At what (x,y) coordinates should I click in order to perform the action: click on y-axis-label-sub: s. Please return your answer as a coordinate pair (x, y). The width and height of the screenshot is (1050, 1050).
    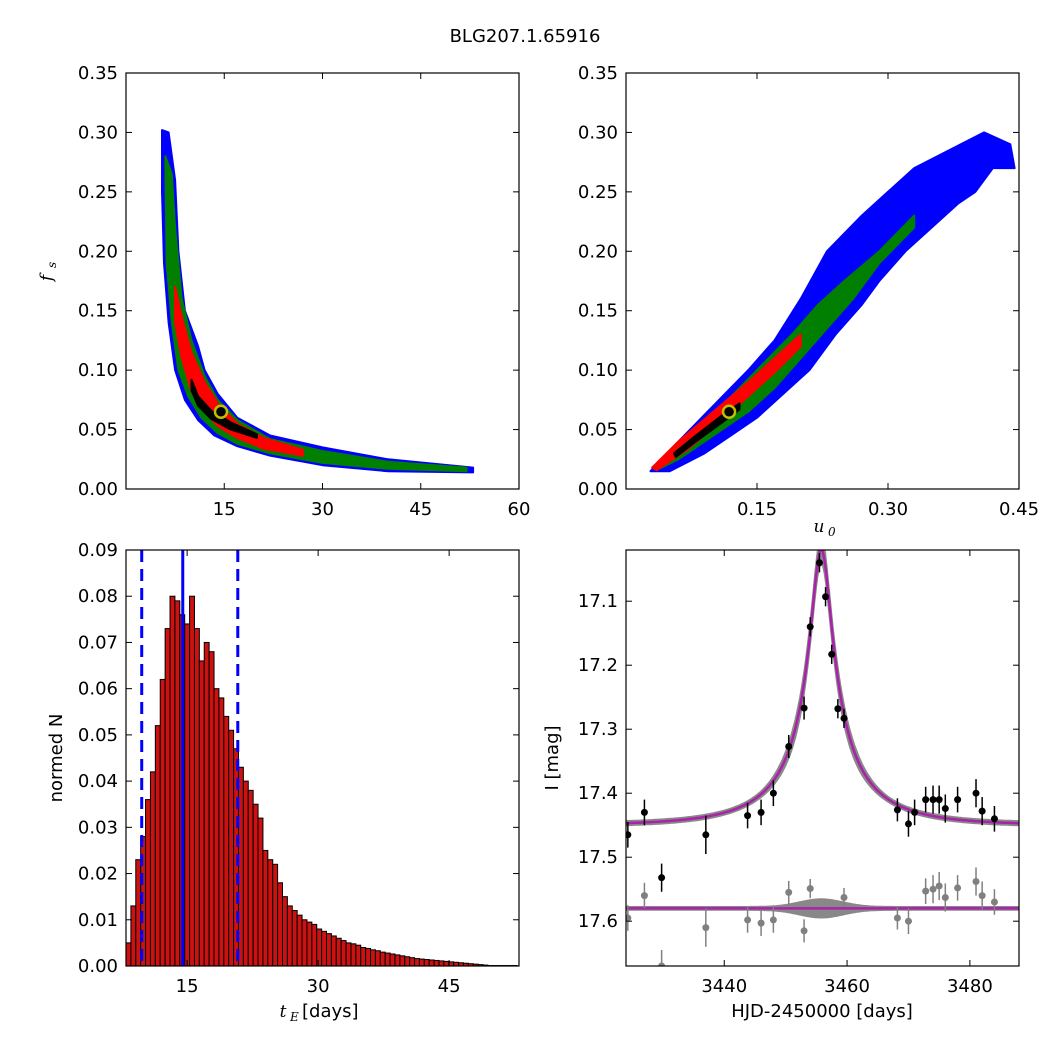
    Looking at the image, I should click on (52, 265).